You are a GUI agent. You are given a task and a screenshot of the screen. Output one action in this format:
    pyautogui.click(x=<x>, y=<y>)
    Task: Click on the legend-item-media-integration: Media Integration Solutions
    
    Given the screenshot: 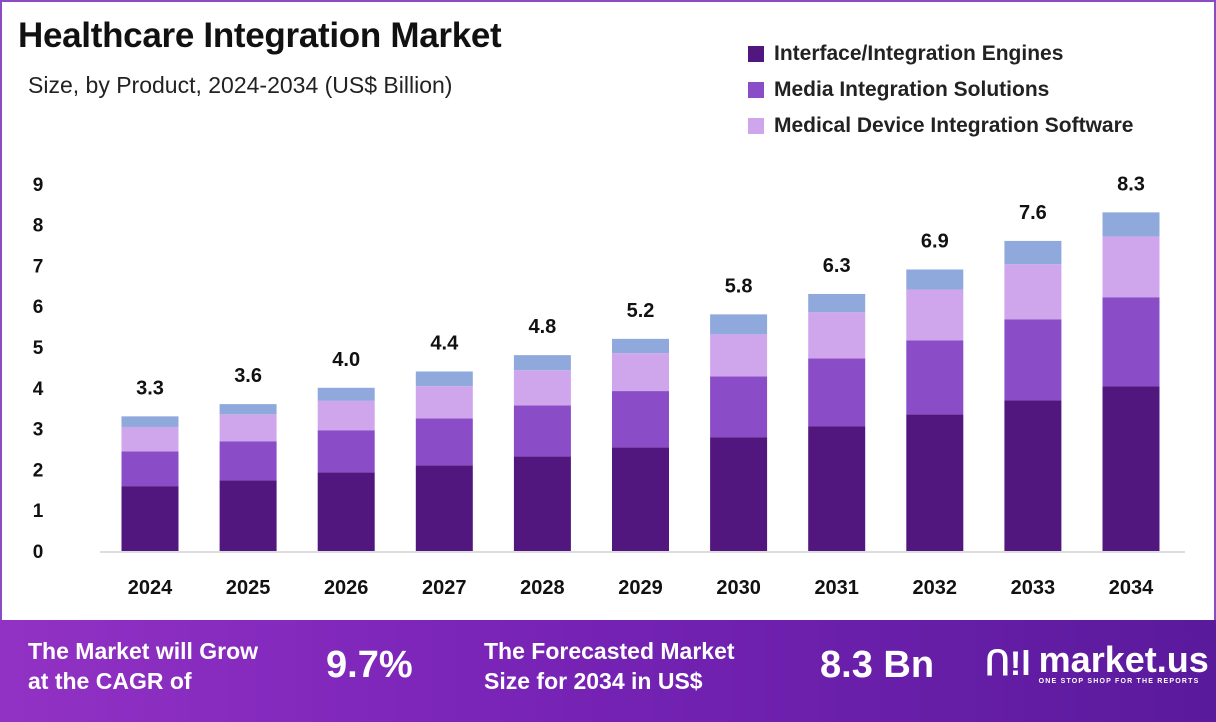 What is the action you would take?
    pyautogui.click(x=940, y=90)
    